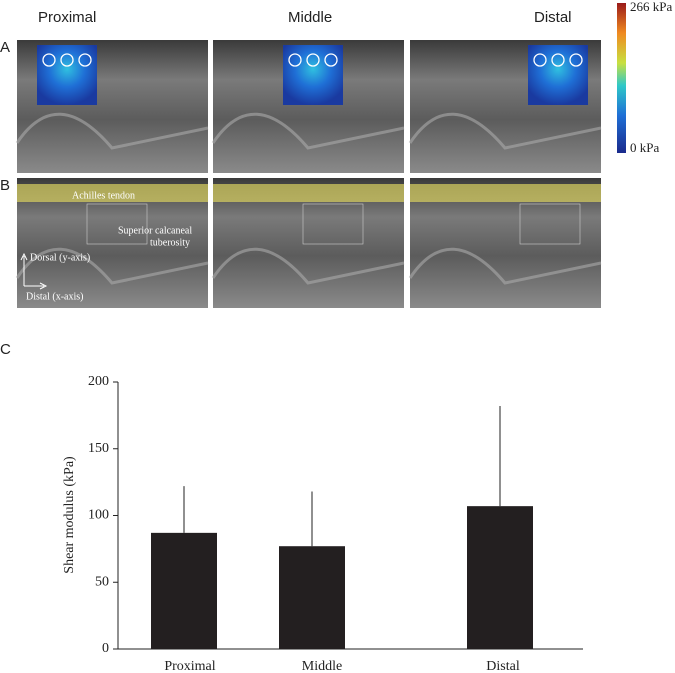 Image resolution: width=675 pixels, height=673 pixels. What do you see at coordinates (98, 381) in the screenshot?
I see `y-tick-label: 200` at bounding box center [98, 381].